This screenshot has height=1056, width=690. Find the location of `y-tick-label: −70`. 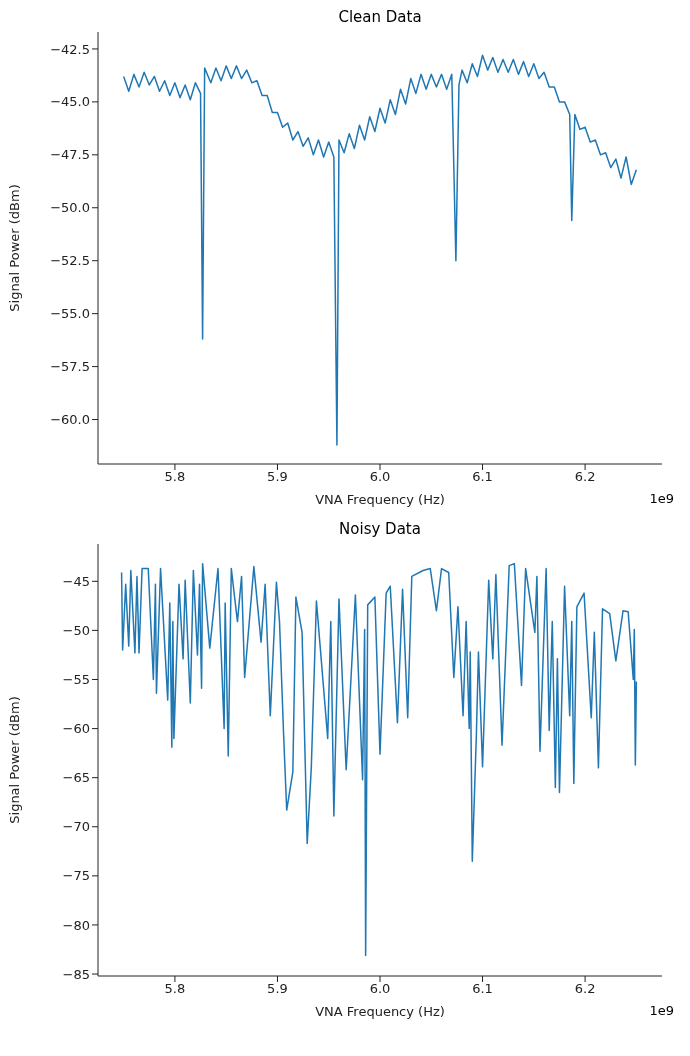

y-tick-label: −70 is located at coordinates (76, 827).